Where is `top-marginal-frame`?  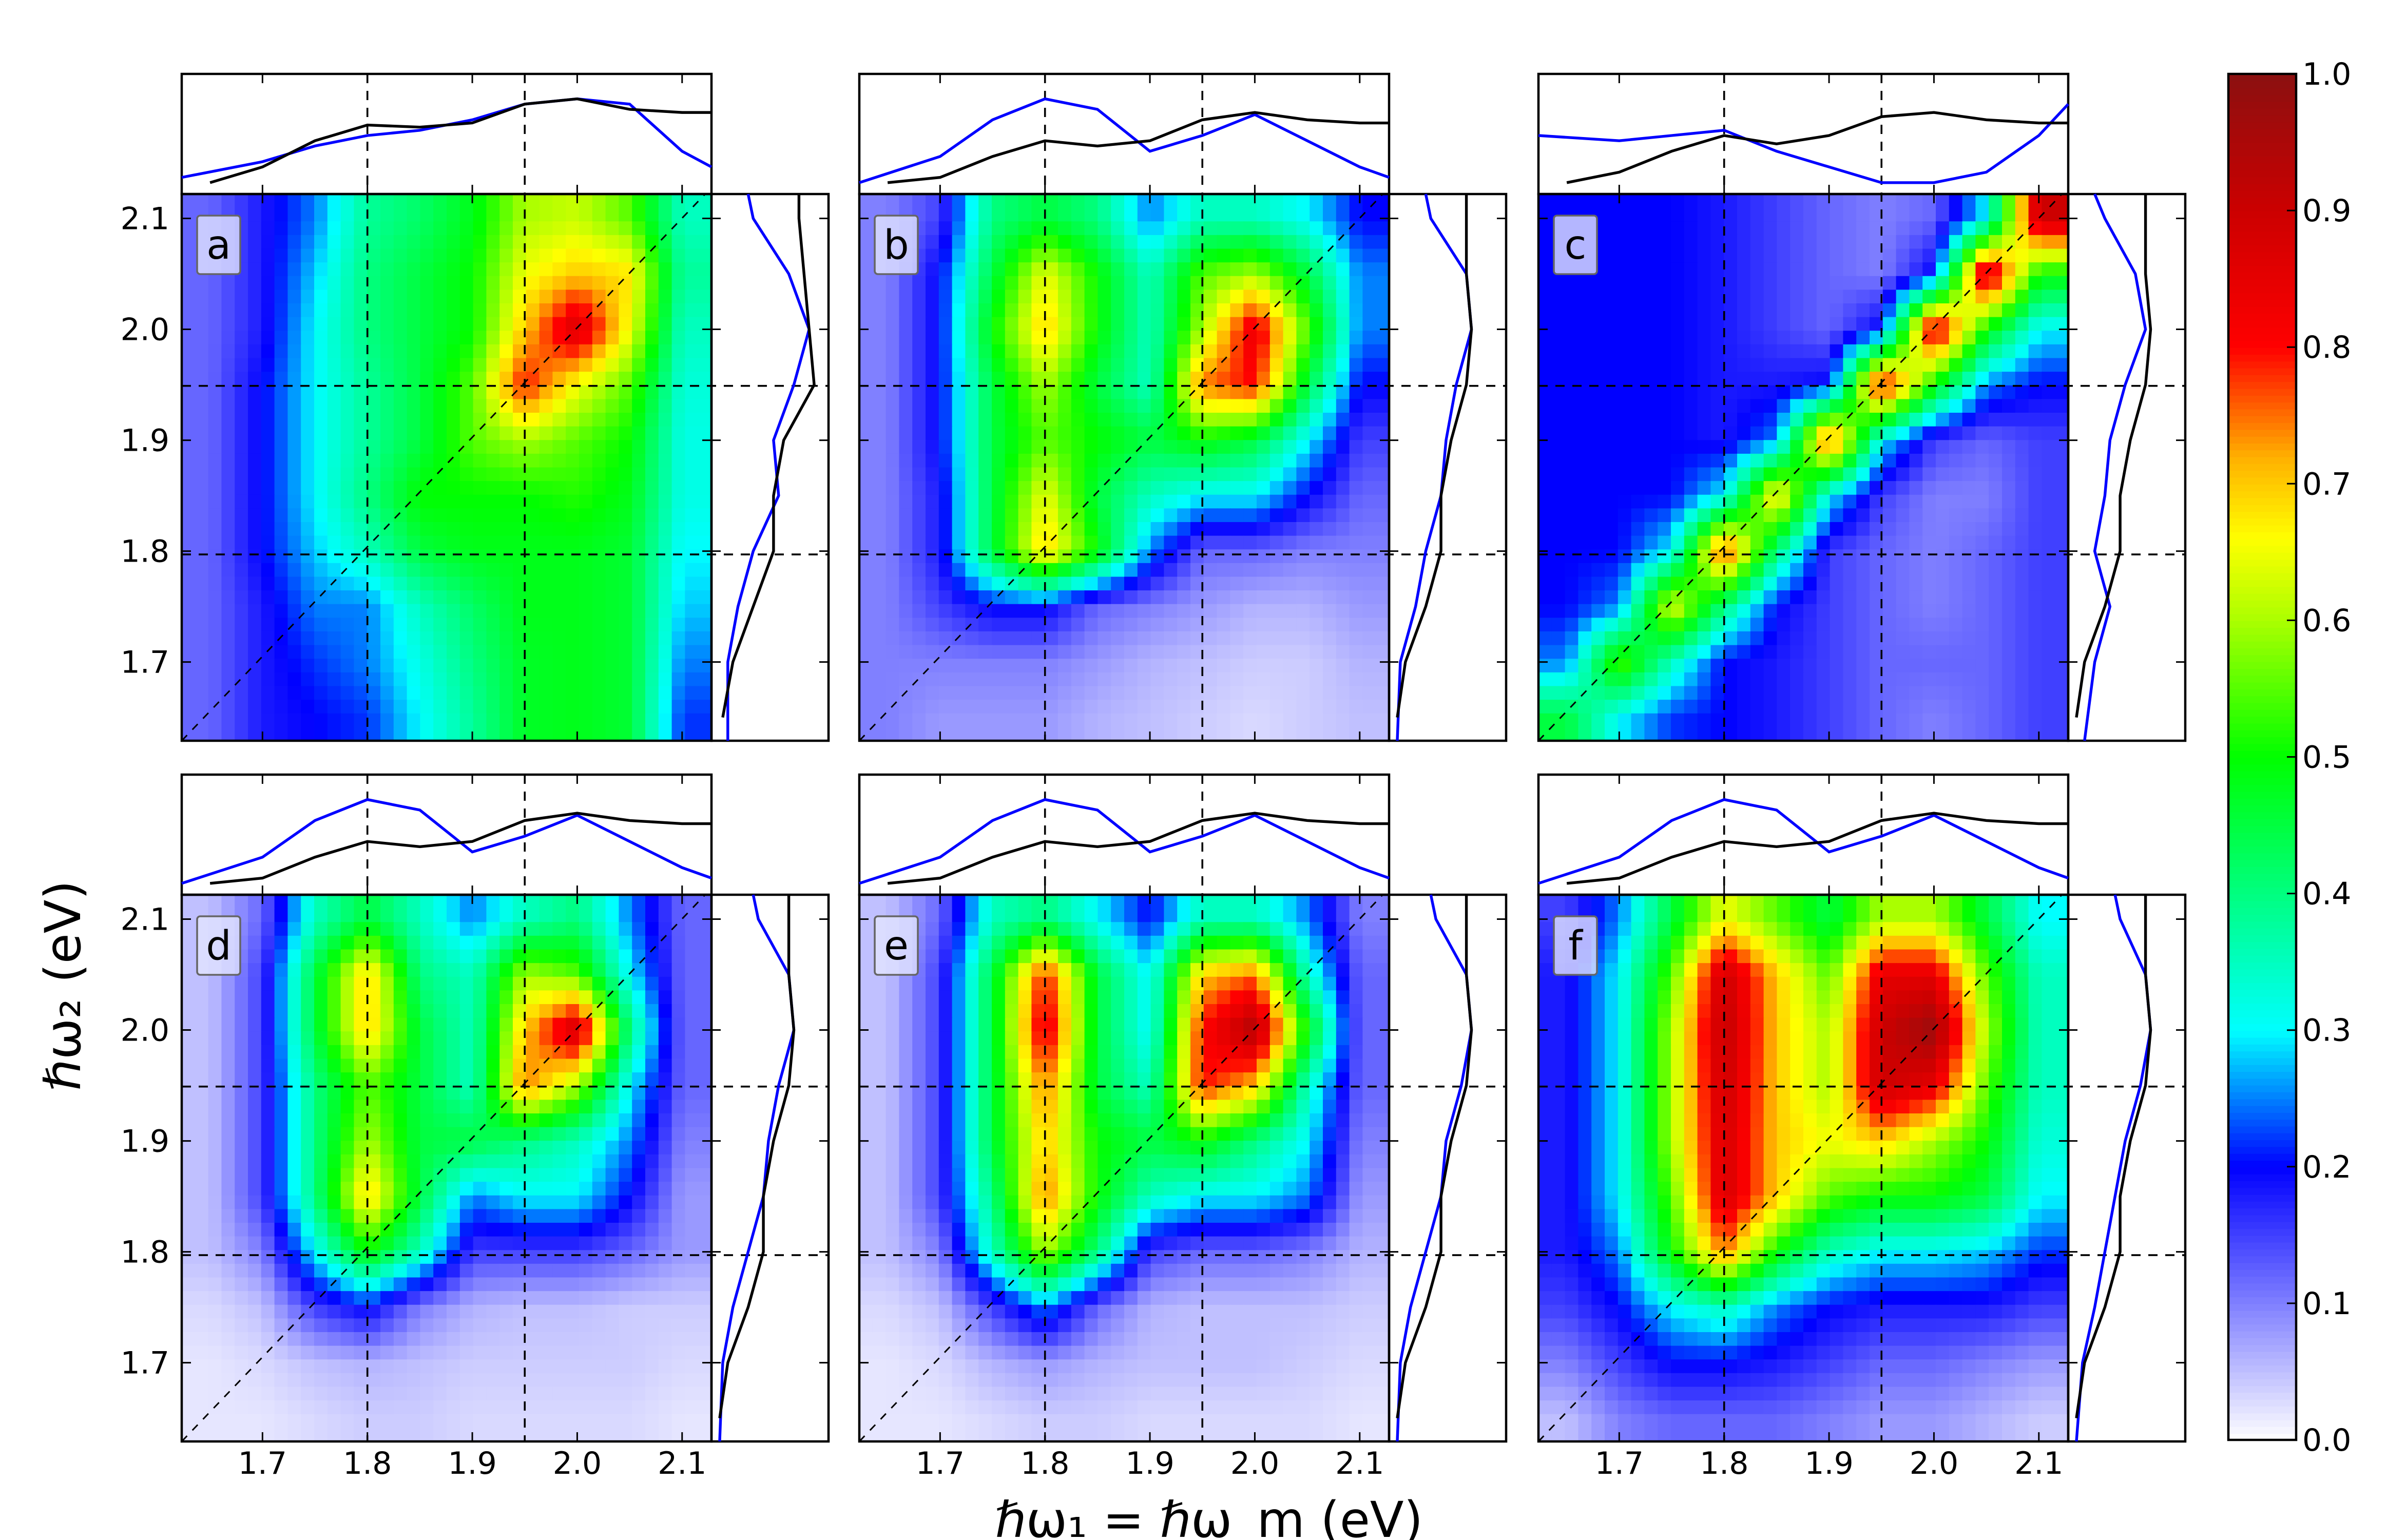
top-marginal-frame is located at coordinates (1803, 134).